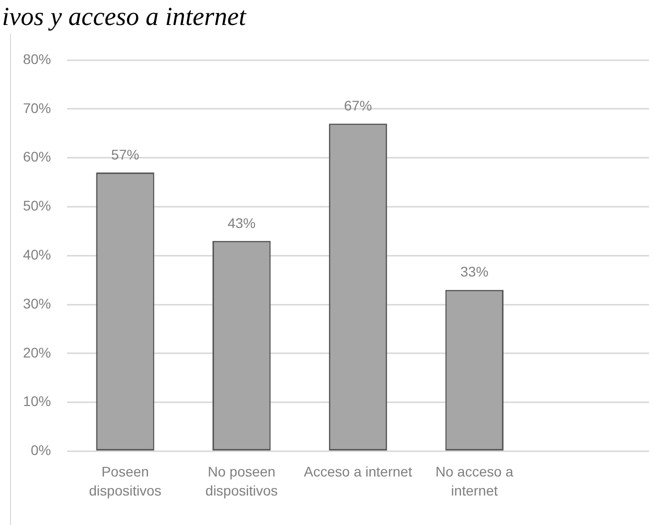  I want to click on y-tick-label: 80%, so click(36, 58).